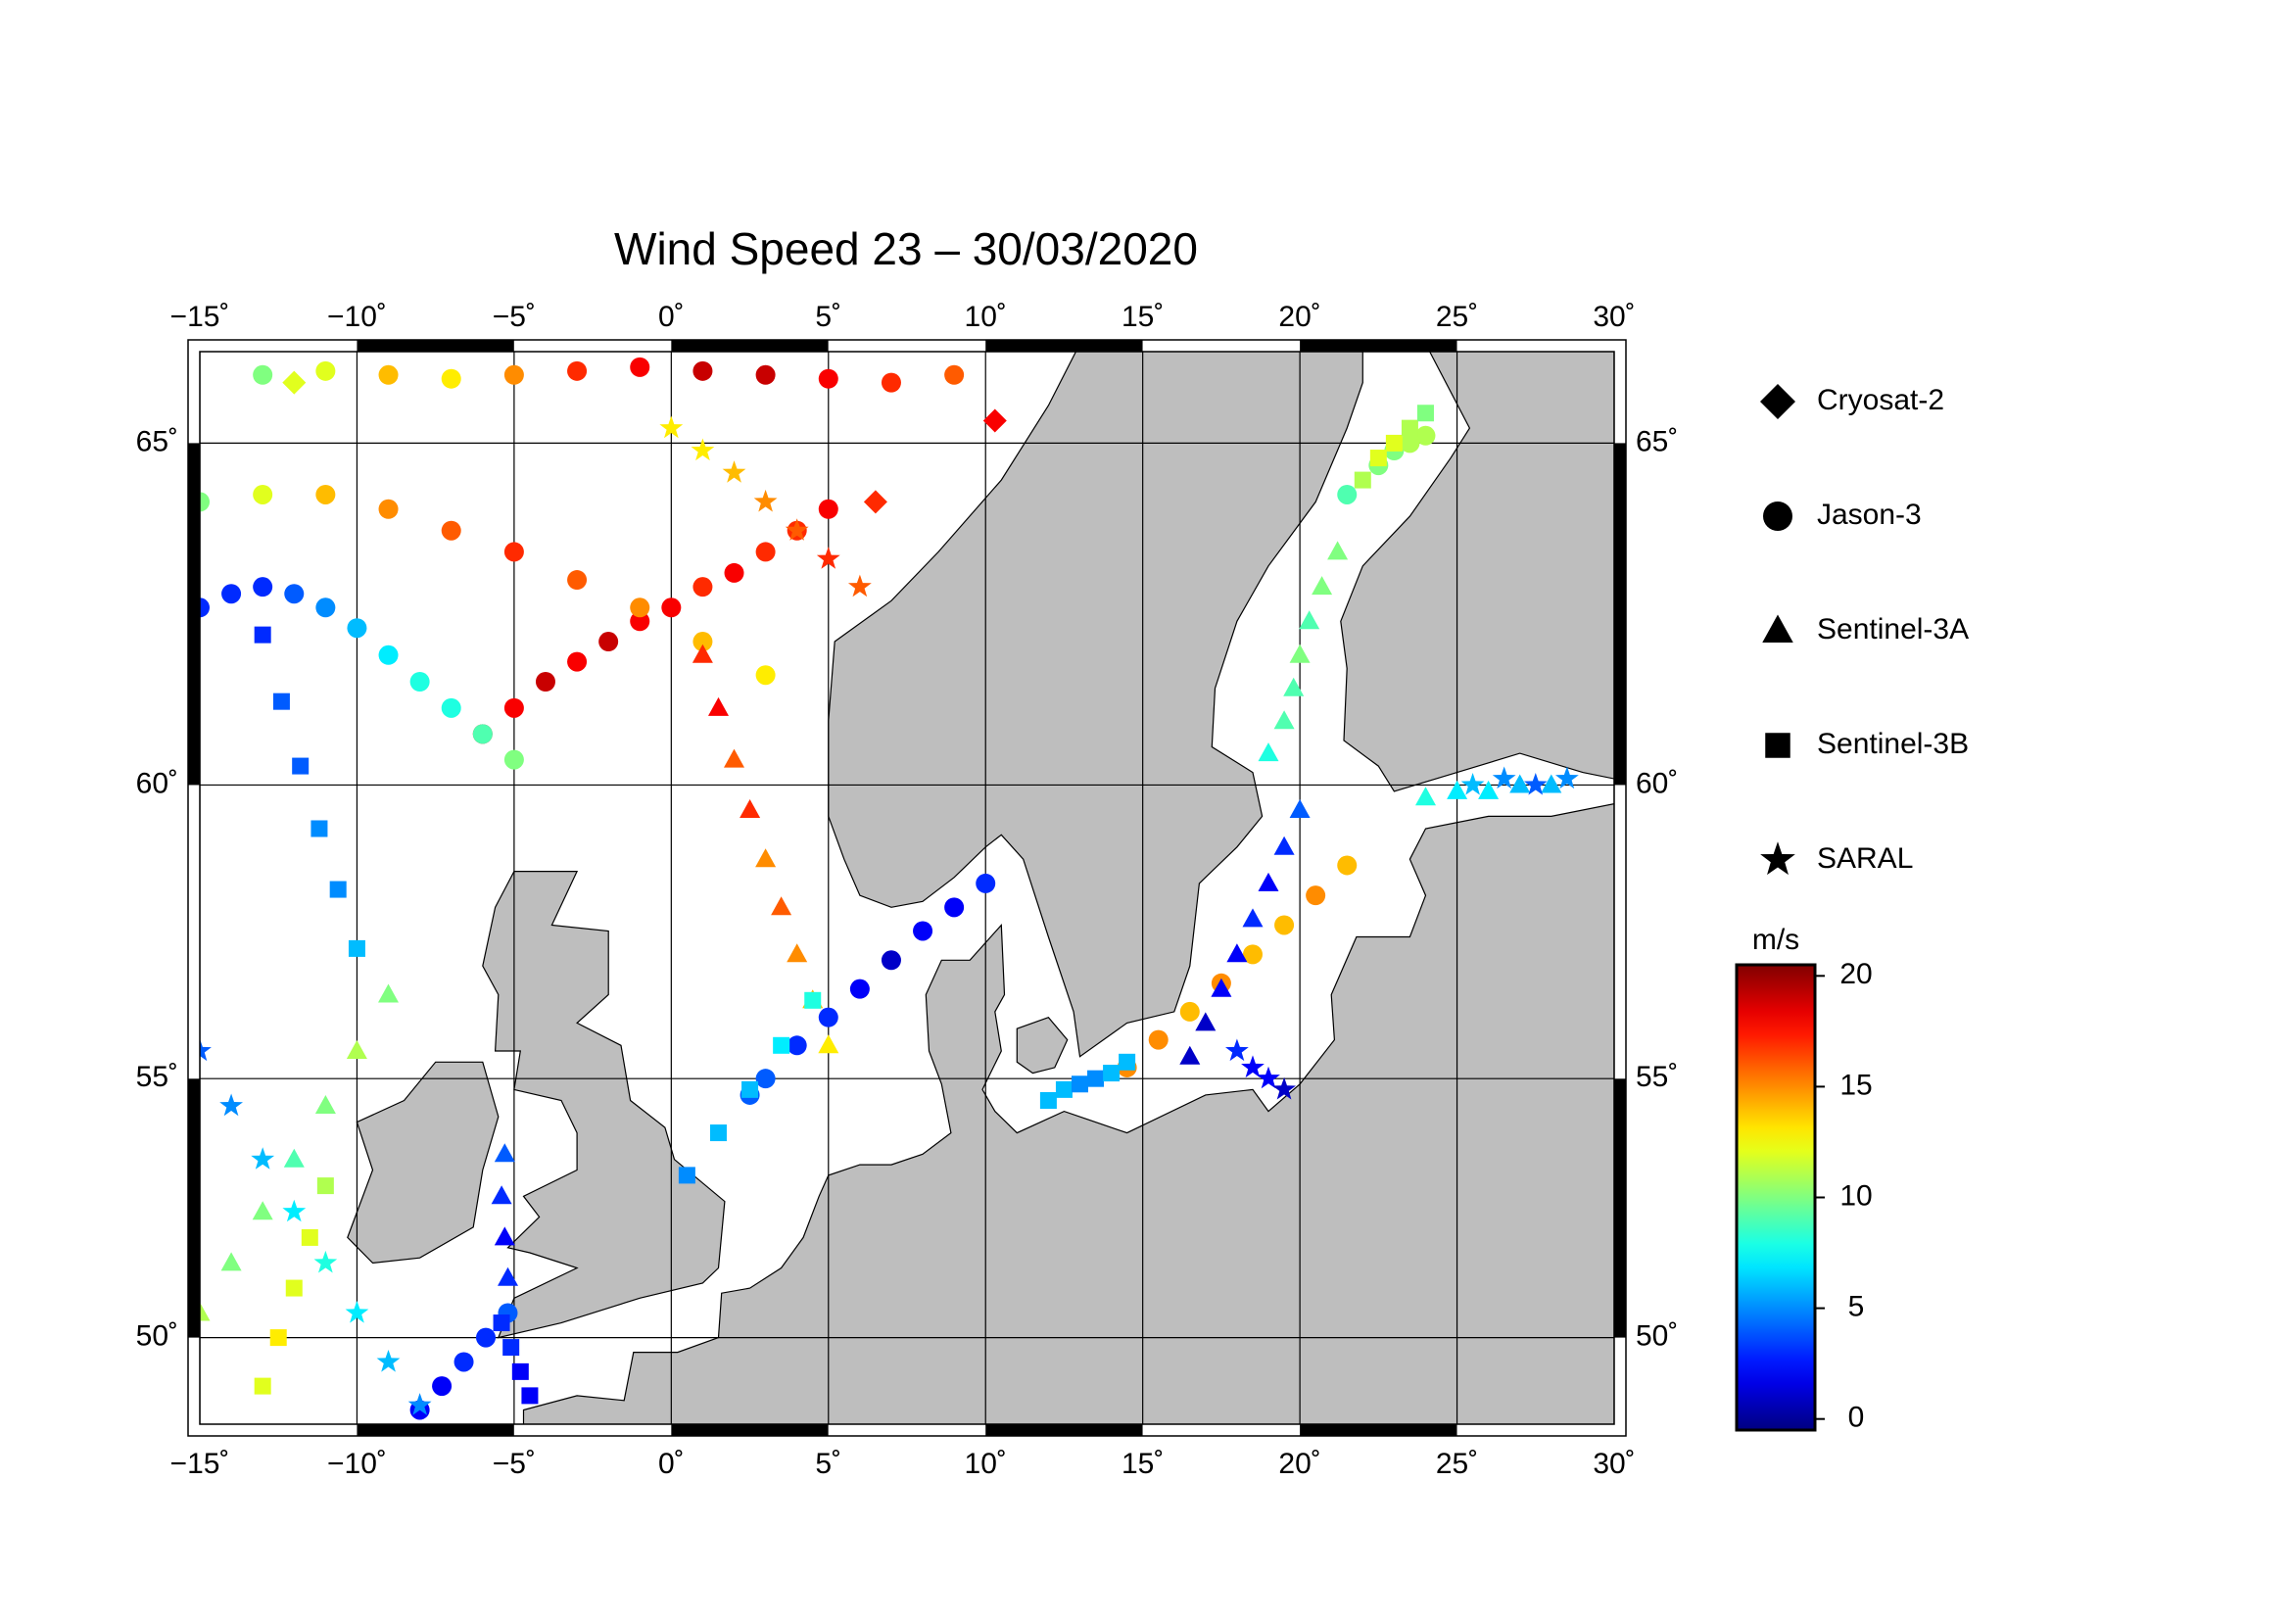 Image resolution: width=2291 pixels, height=1624 pixels. I want to click on legend-label: Sentinel-3B, so click(1893, 744).